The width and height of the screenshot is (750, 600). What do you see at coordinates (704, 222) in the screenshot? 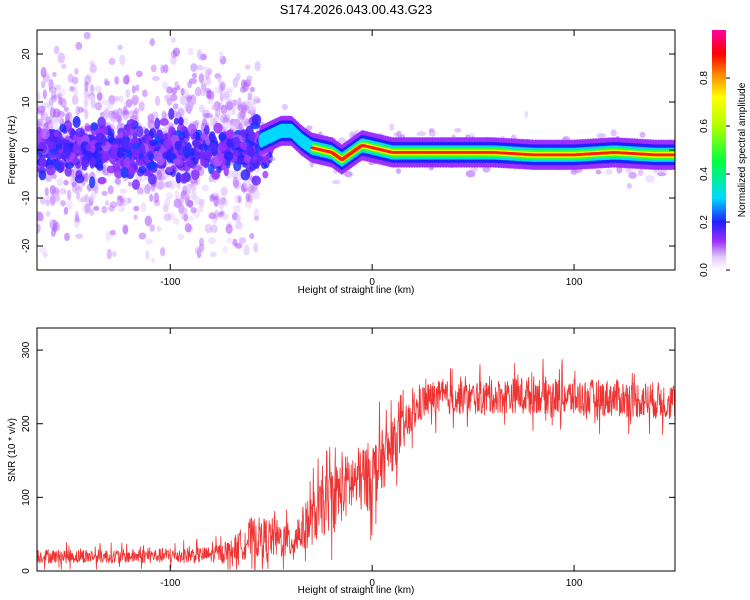
I see `colorbar-tick-label: 0.2` at bounding box center [704, 222].